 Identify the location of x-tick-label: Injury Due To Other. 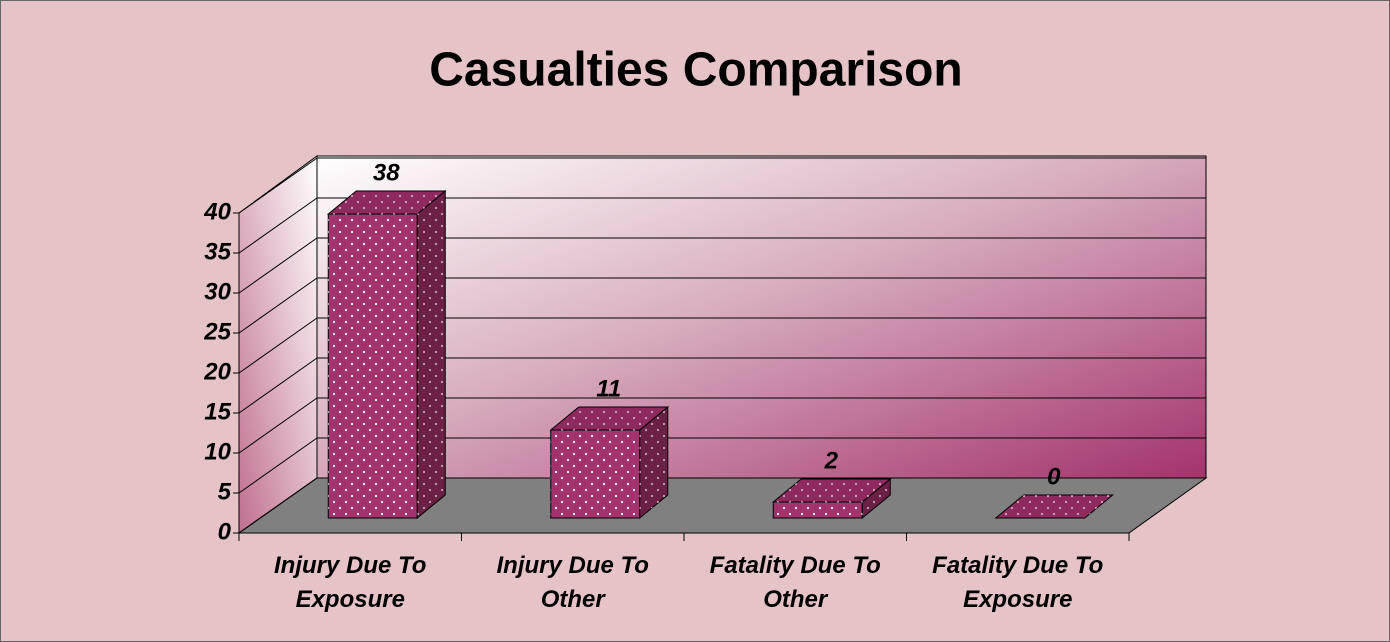
(572, 582).